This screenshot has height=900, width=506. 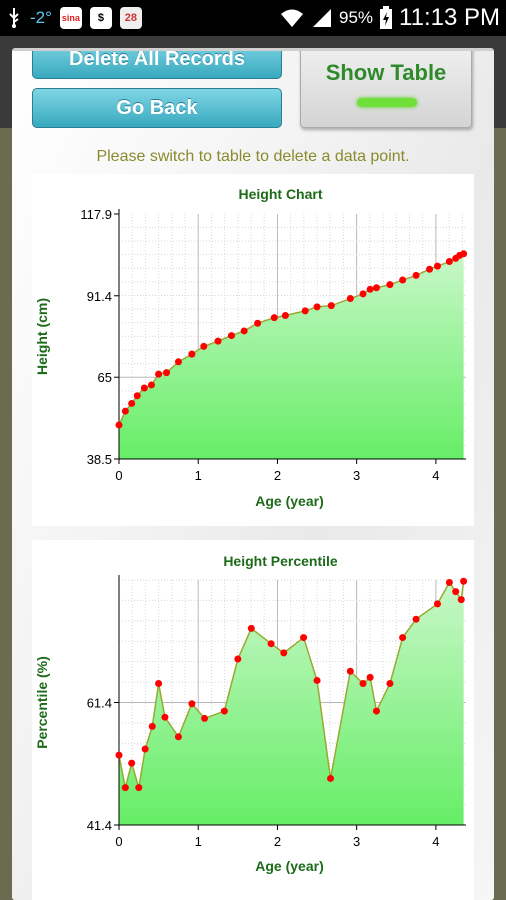 What do you see at coordinates (157, 108) in the screenshot?
I see `go-back-button: Go Back` at bounding box center [157, 108].